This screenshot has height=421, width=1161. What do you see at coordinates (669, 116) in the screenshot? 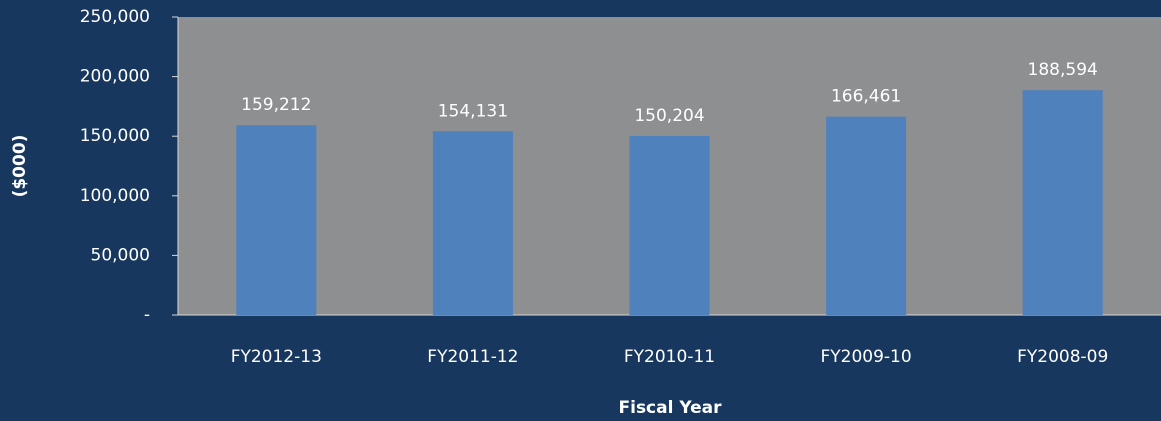
I see `data-label: 150,204` at bounding box center [669, 116].